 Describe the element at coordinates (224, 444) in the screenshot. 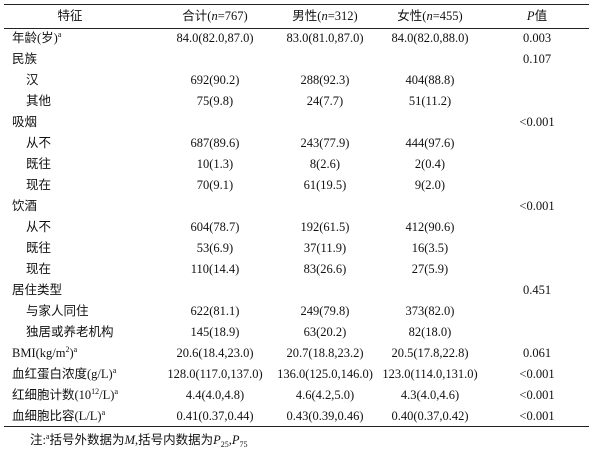

I see `text-segment: 25` at that location.